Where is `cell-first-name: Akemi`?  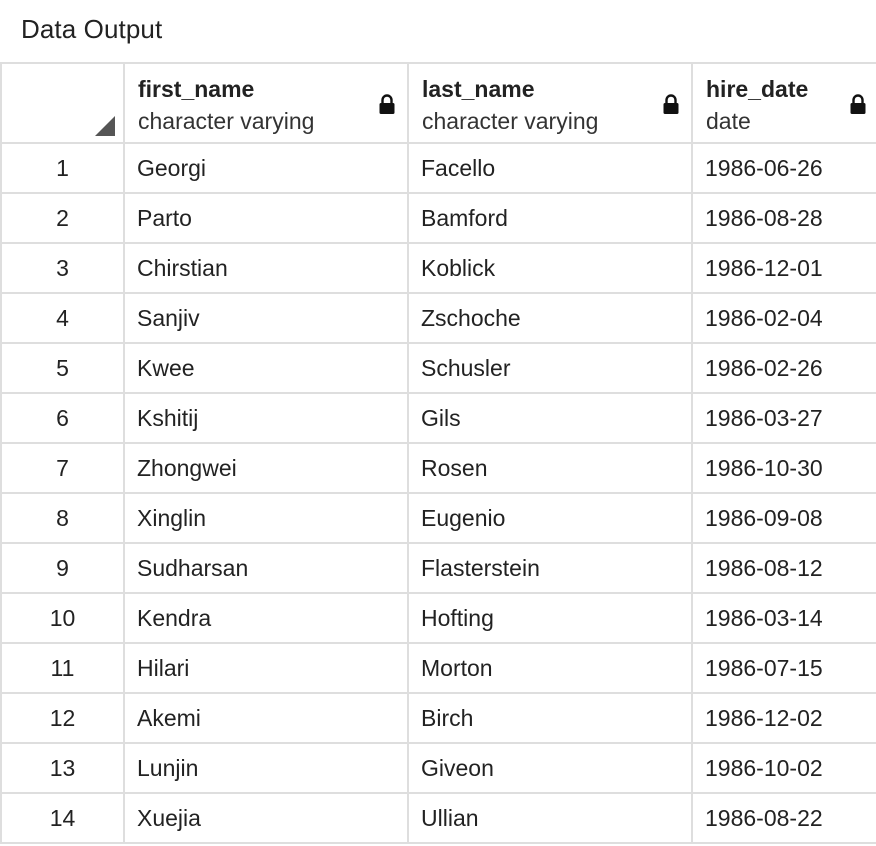 cell-first-name: Akemi is located at coordinates (266, 718).